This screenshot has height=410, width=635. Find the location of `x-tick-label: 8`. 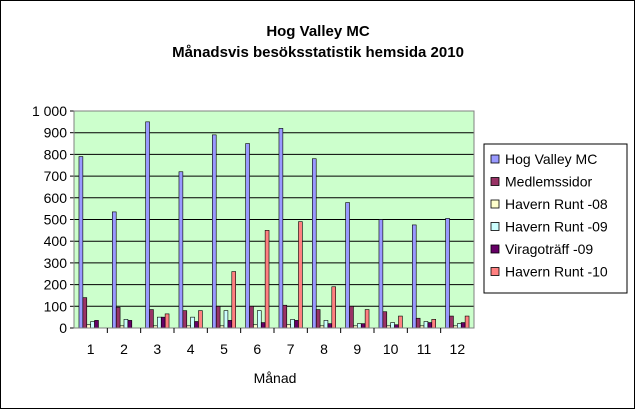

x-tick-label: 8 is located at coordinates (324, 349).